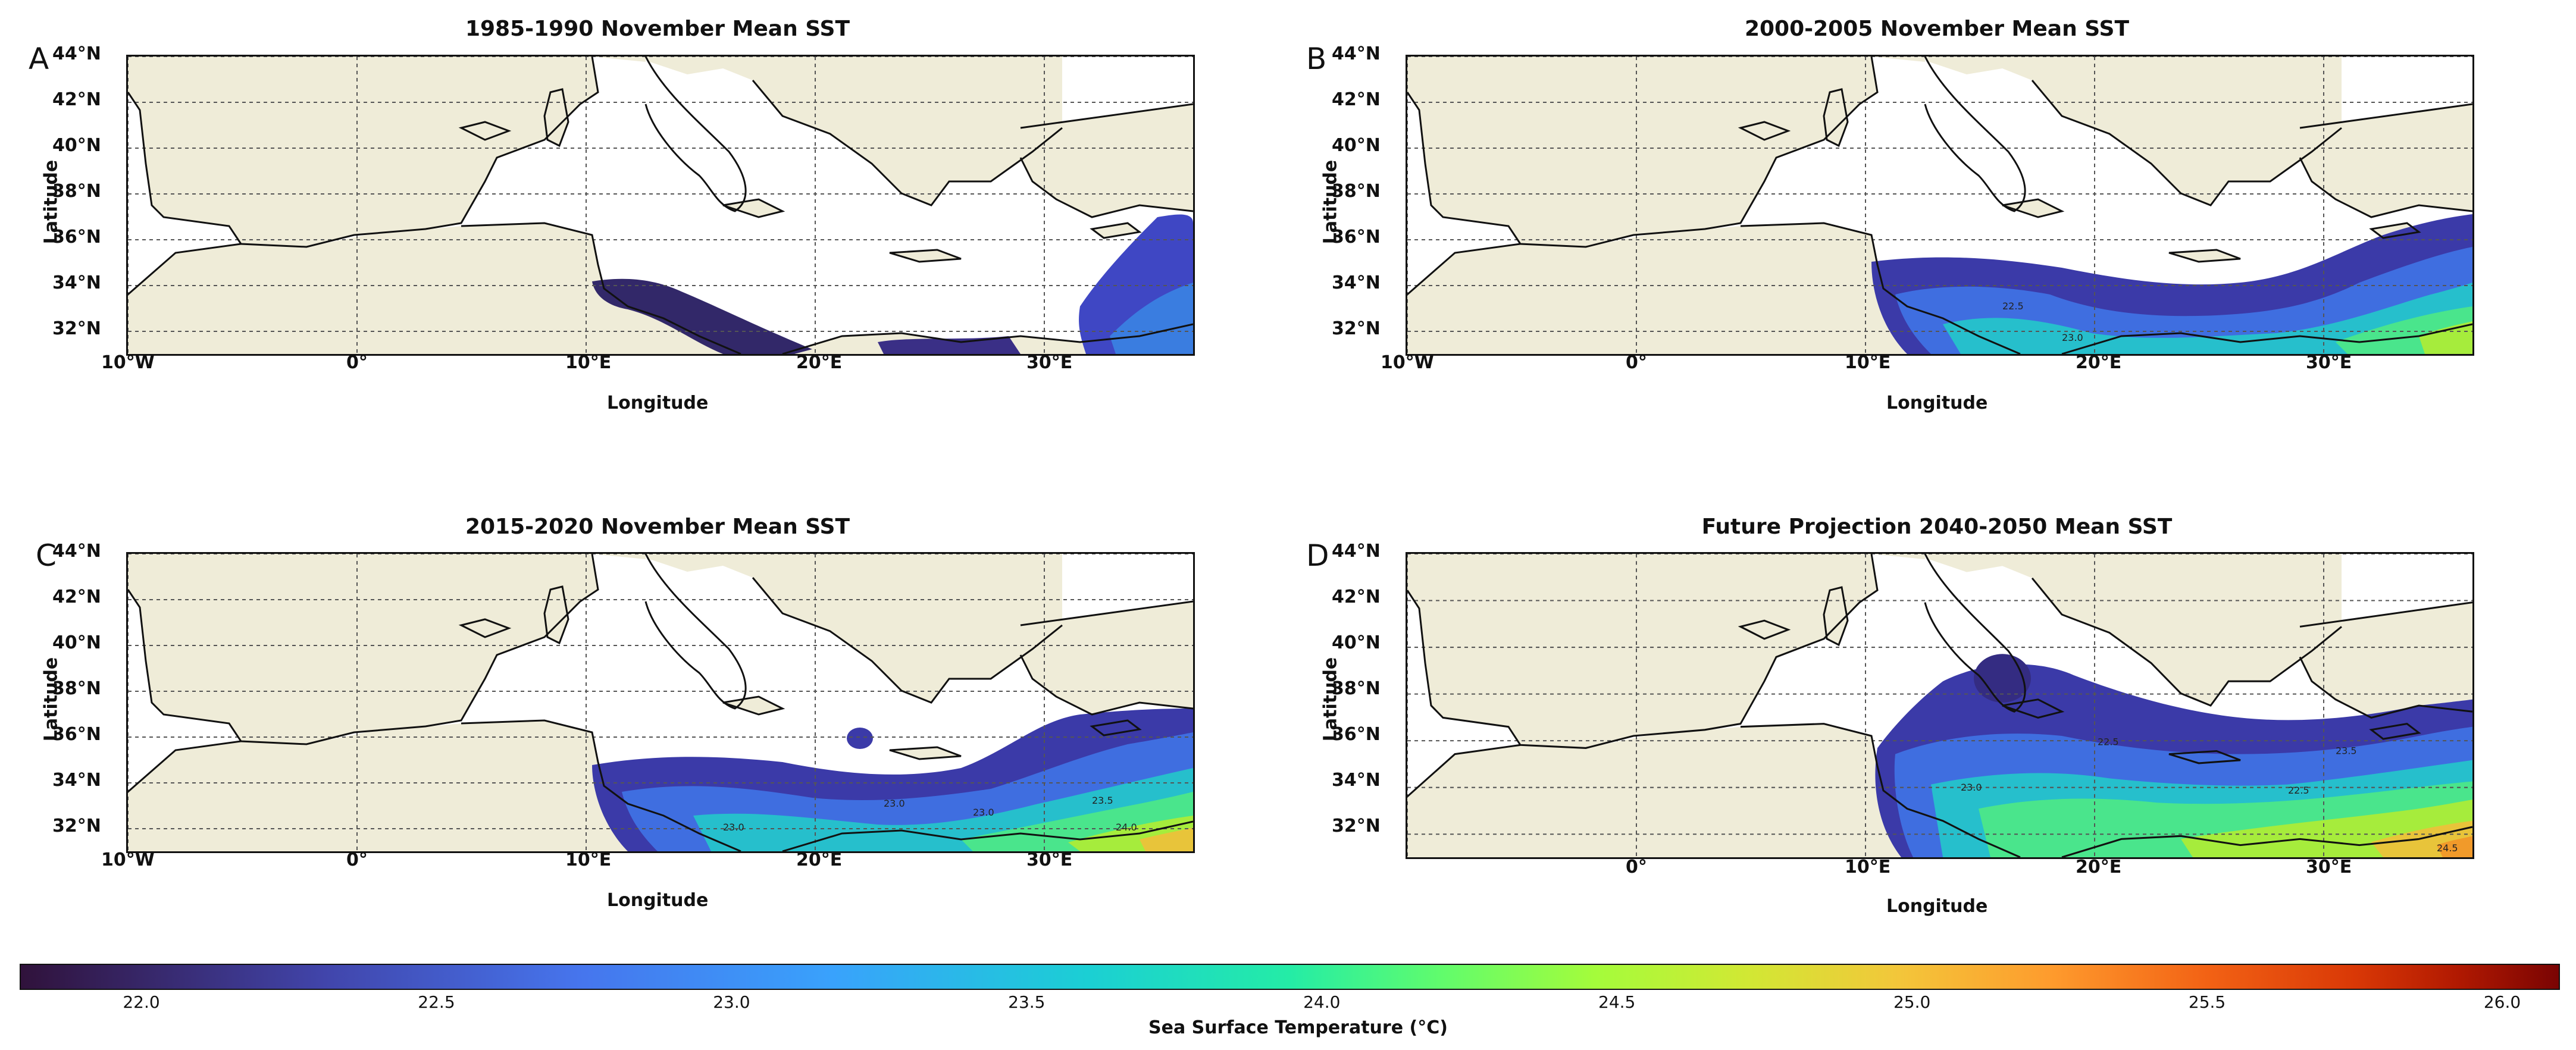 The width and height of the screenshot is (2576, 1050). Describe the element at coordinates (658, 900) in the screenshot. I see `xlabel-c: Longitude` at that location.